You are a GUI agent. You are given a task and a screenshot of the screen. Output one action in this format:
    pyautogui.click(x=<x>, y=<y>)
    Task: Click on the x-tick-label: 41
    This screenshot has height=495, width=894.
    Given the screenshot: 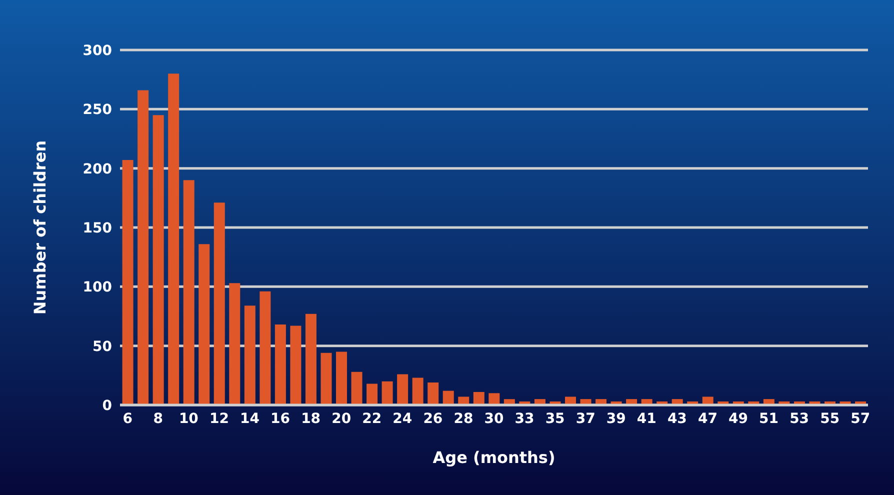 What is the action you would take?
    pyautogui.click(x=646, y=418)
    